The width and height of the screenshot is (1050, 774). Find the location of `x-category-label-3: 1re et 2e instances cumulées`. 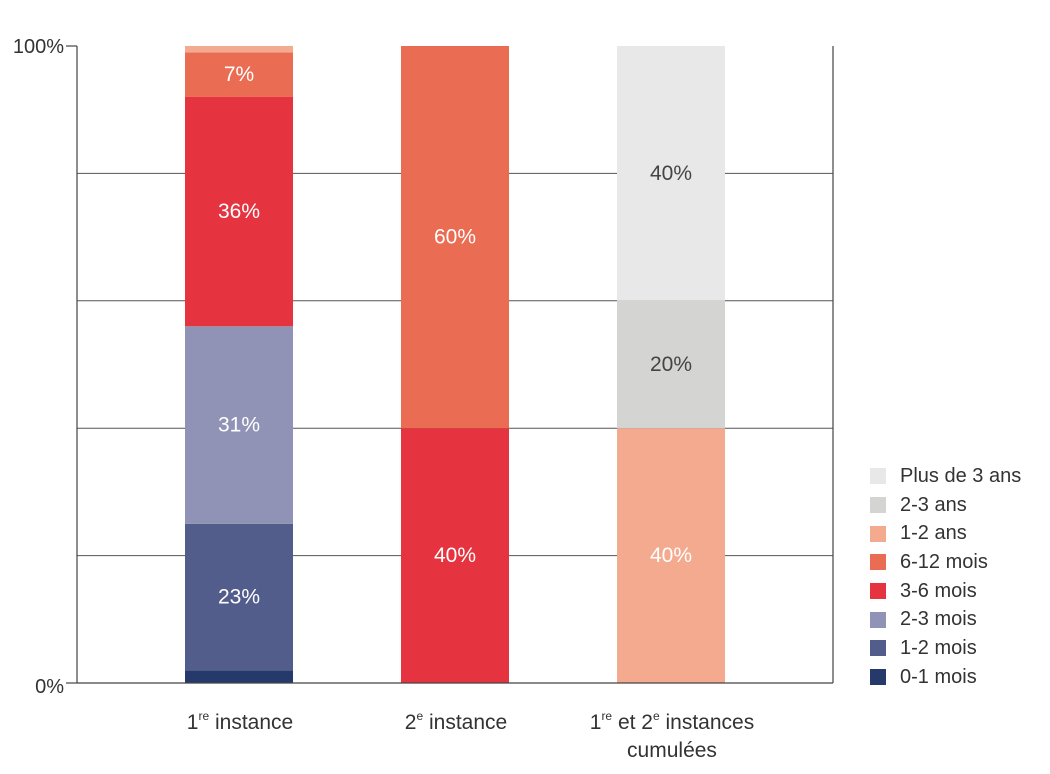

x-category-label-3: 1re et 2e instances cumulées is located at coordinates (672, 737).